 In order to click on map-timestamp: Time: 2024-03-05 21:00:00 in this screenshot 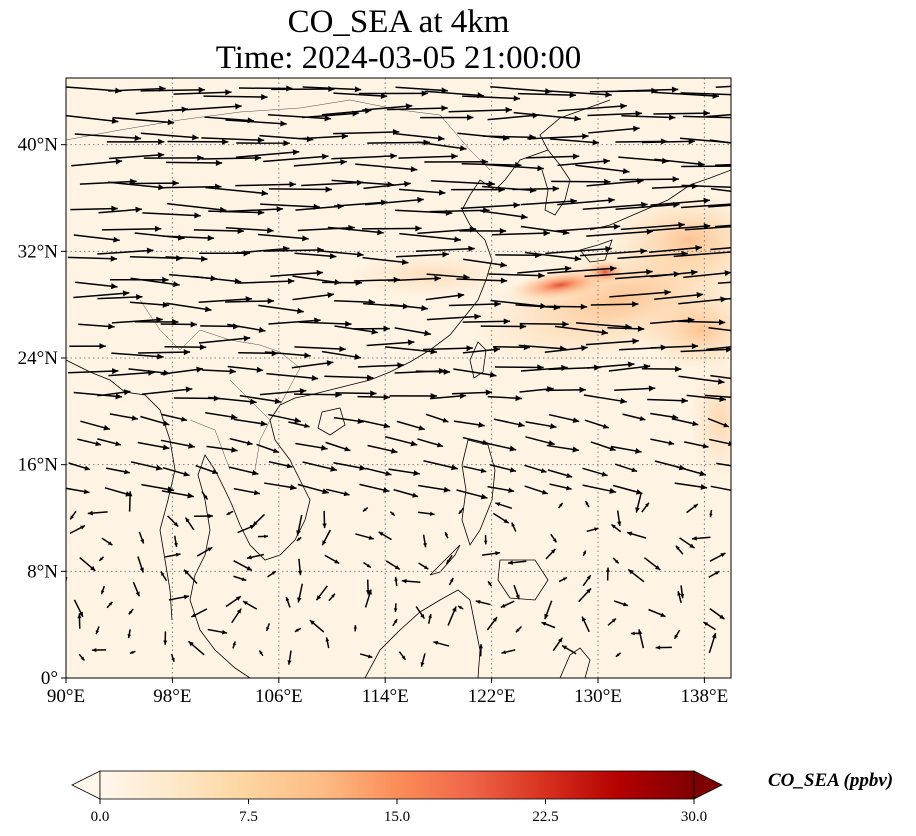, I will do `click(398, 58)`.